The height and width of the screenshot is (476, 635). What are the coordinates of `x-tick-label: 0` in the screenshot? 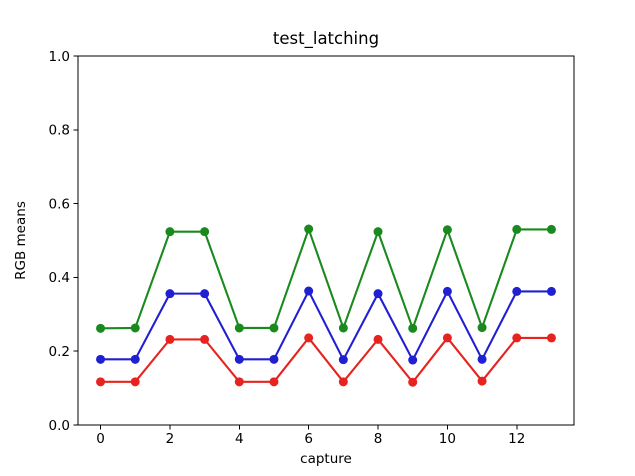 It's located at (100, 439).